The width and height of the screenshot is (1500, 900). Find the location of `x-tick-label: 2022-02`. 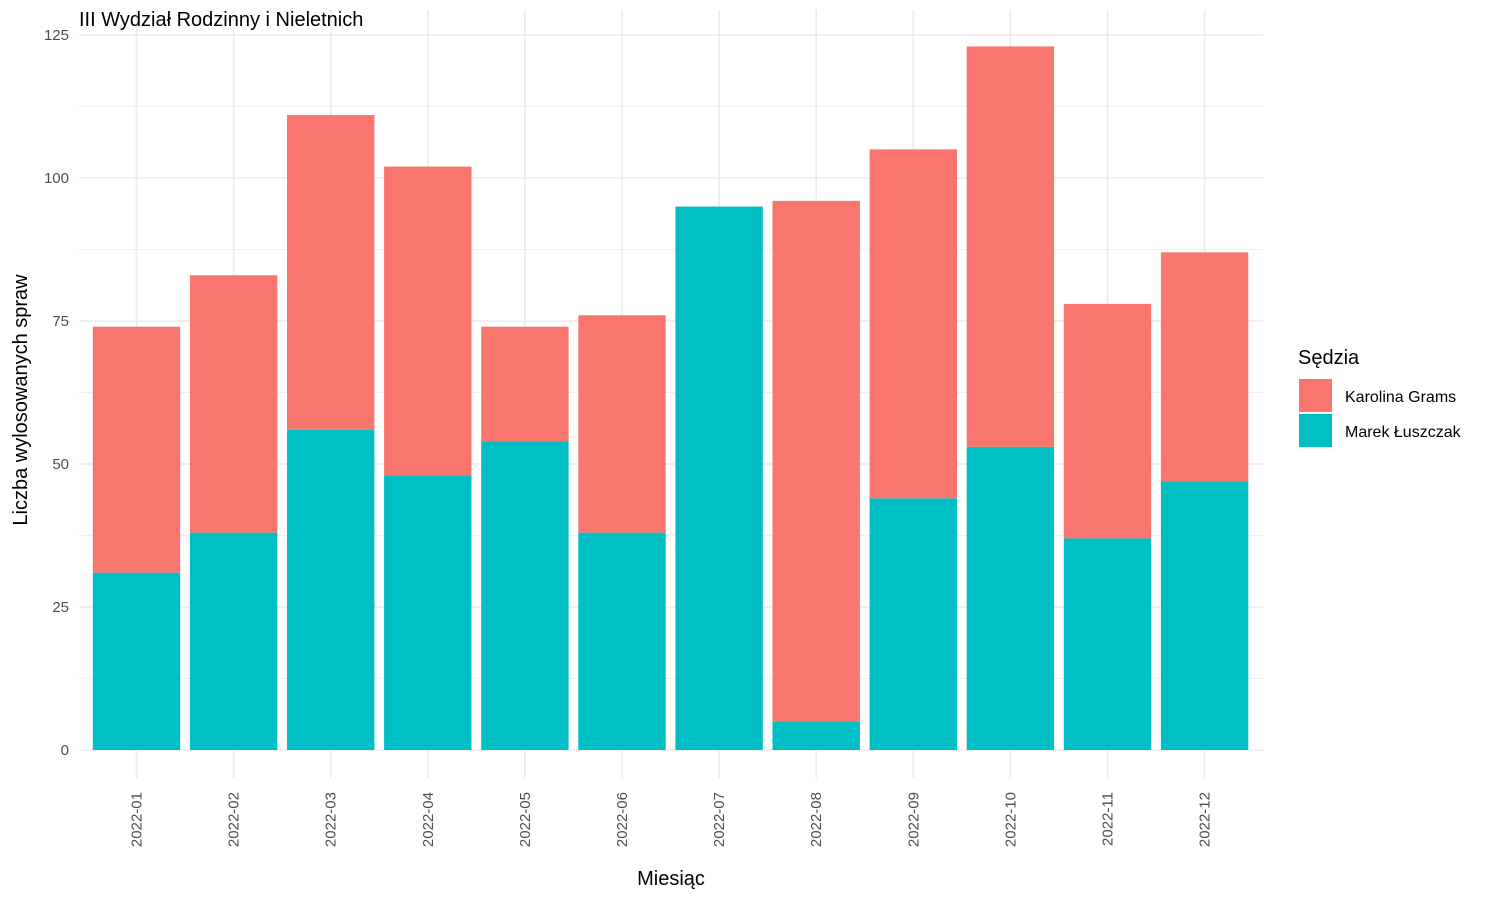

x-tick-label: 2022-02 is located at coordinates (234, 819).